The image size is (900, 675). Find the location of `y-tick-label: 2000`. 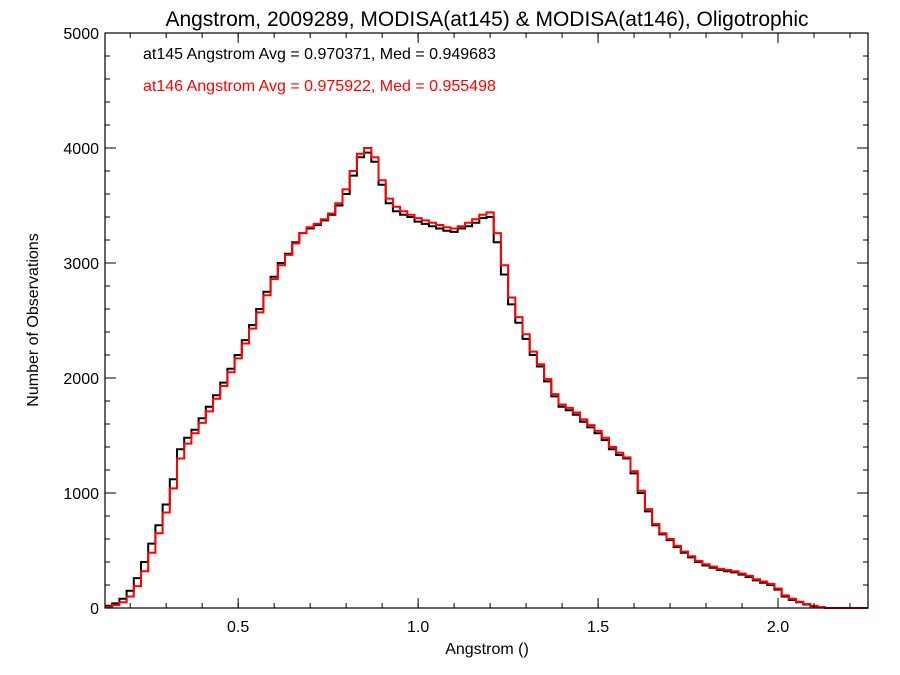

y-tick-label: 2000 is located at coordinates (81, 379).